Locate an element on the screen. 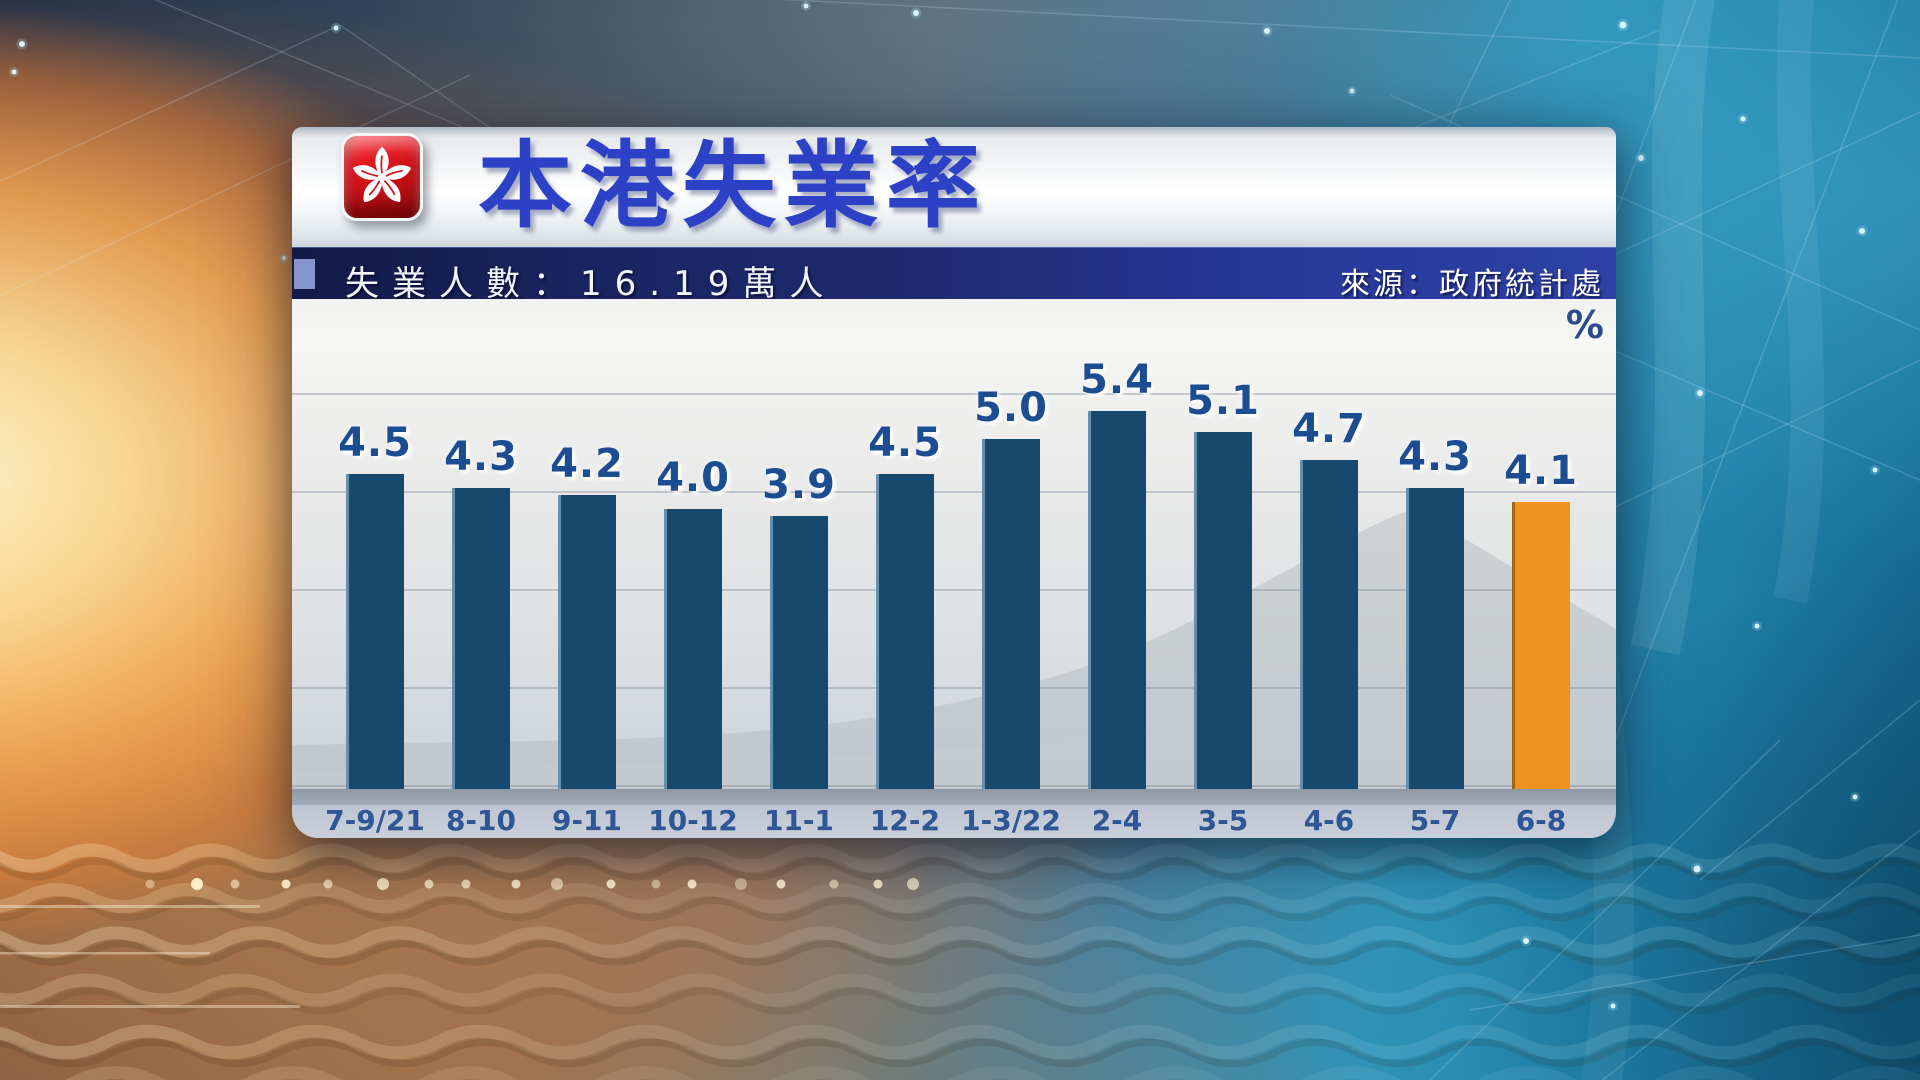 This screenshot has width=1920, height=1080. panel-header: 本港失業率 is located at coordinates (954, 187).